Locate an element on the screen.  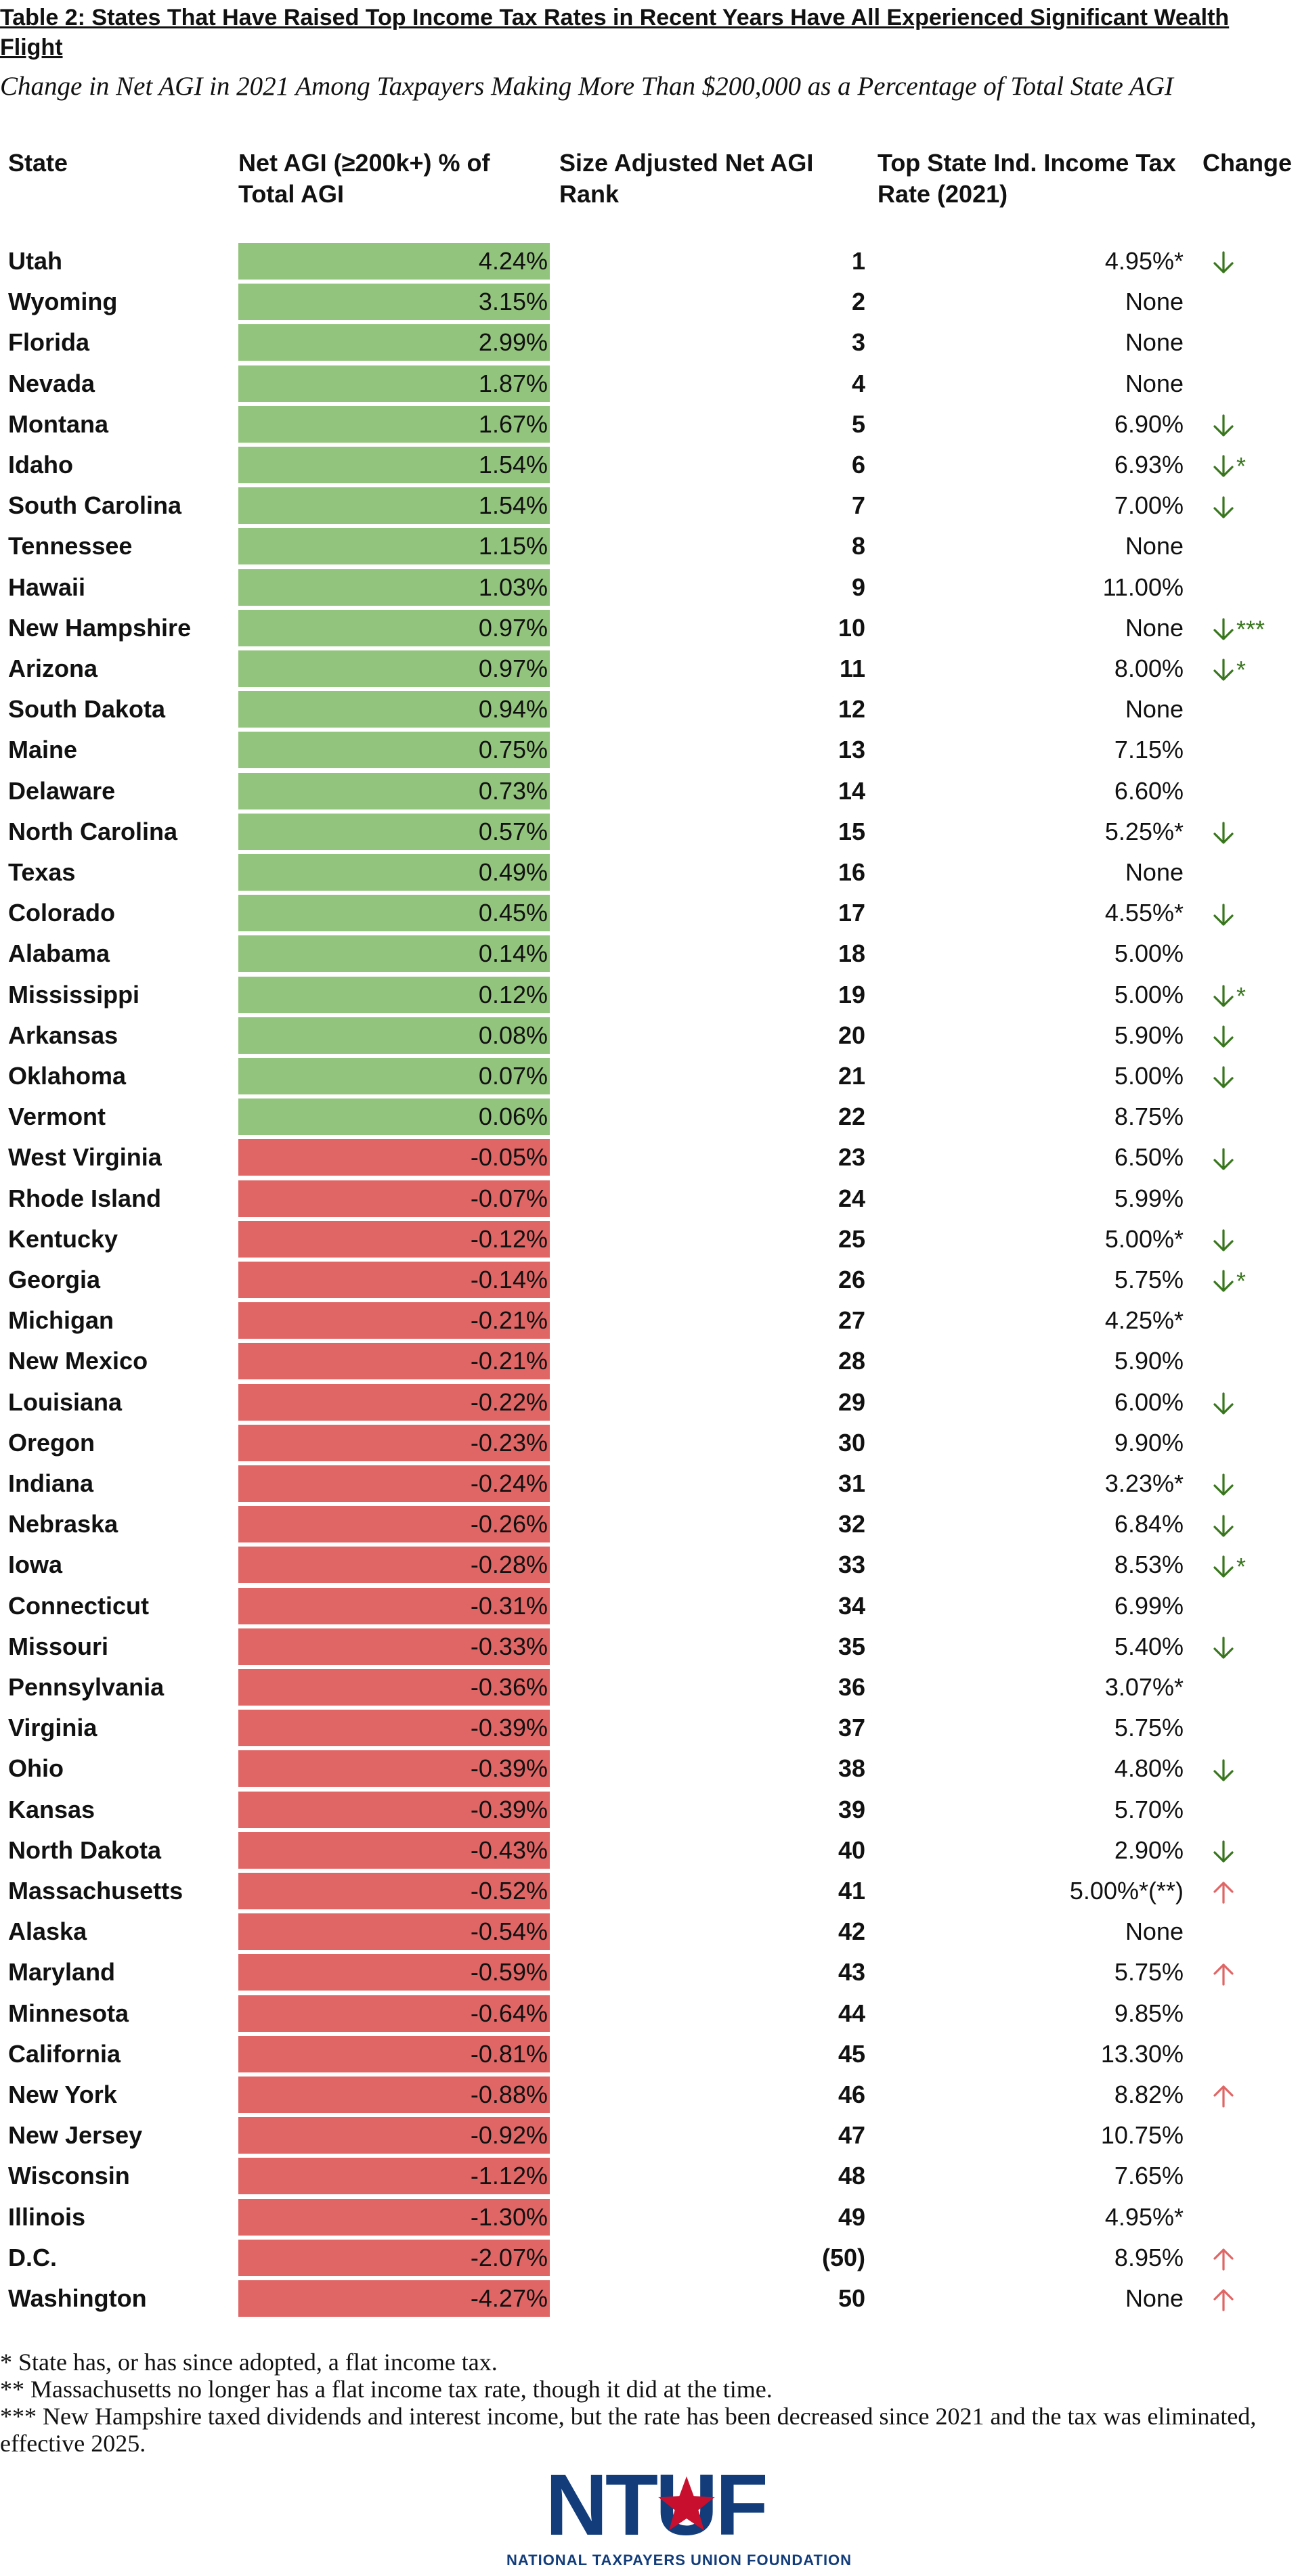
table-row: Mississippi 0.12% 19 5.00% * is located at coordinates (650, 995).